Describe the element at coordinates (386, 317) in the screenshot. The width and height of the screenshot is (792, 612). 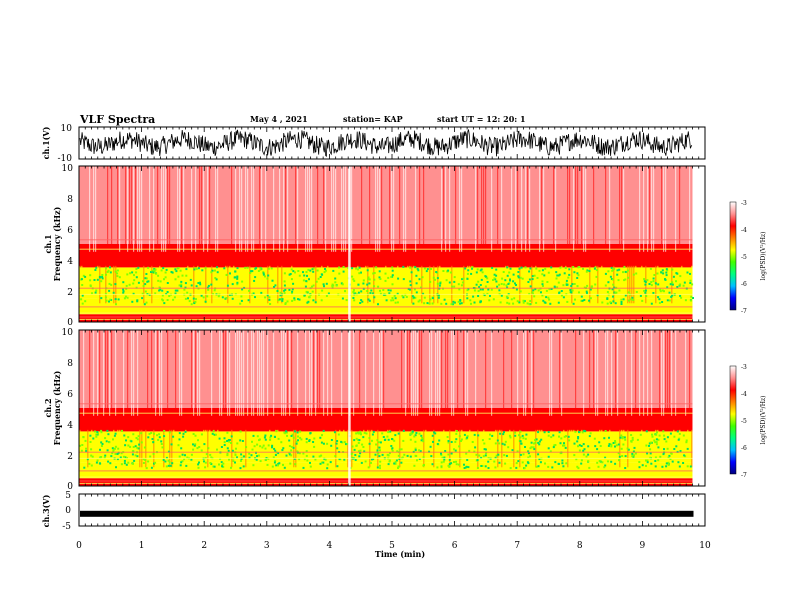
I see `narrowband-line` at that location.